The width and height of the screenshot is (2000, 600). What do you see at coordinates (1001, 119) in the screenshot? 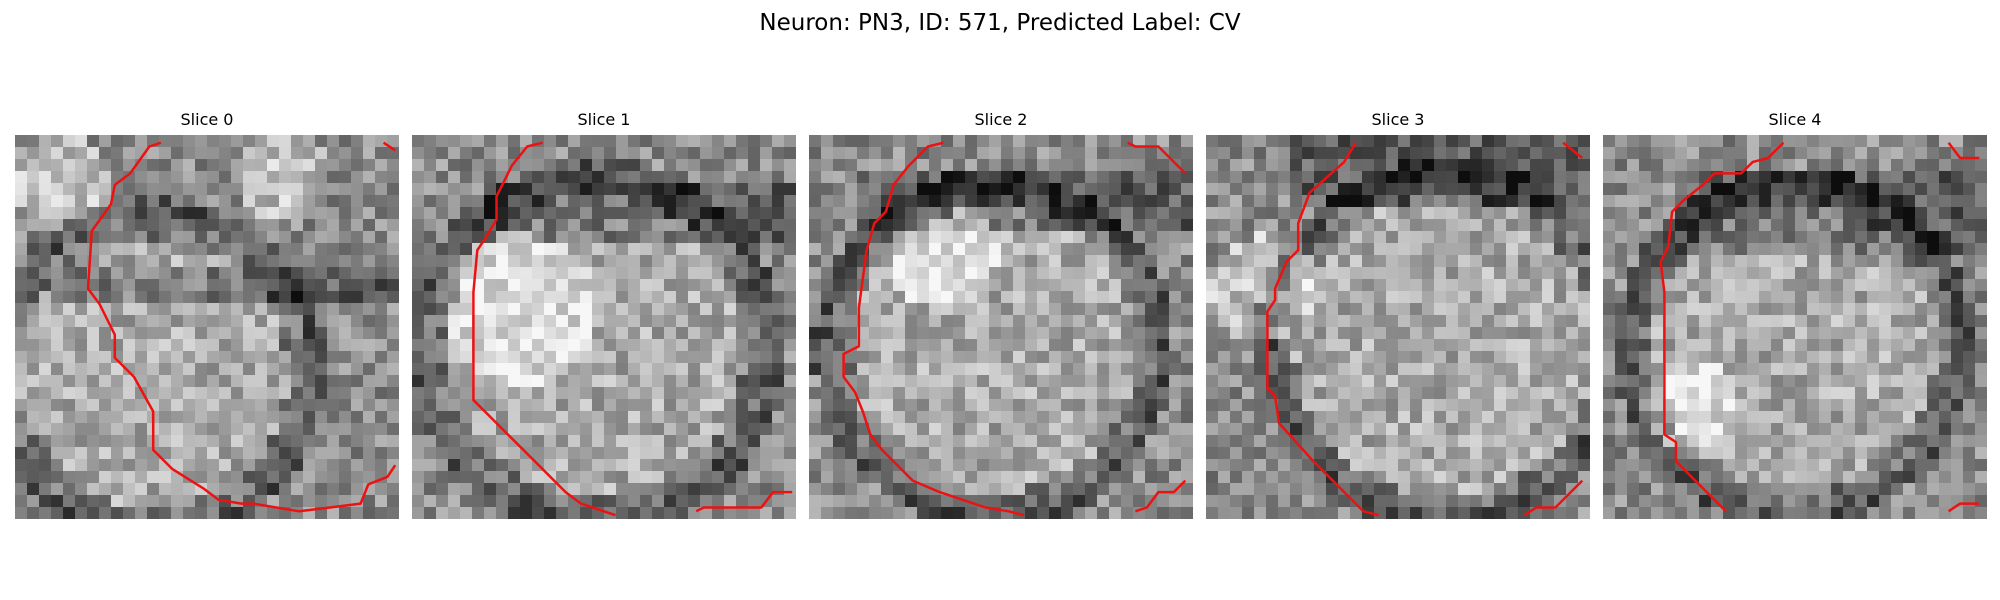
I see `panel-title: Slice 2` at bounding box center [1001, 119].